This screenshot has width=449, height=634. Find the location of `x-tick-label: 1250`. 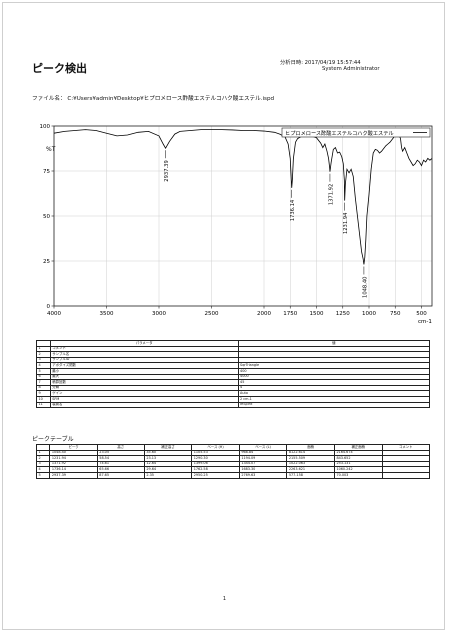

x-tick-label: 1250 is located at coordinates (343, 314).